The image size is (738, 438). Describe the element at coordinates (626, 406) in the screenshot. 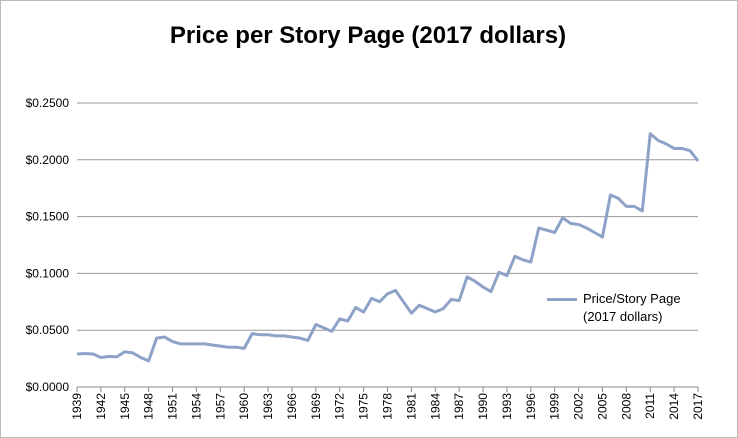

I see `x-tick-label: 2008` at that location.